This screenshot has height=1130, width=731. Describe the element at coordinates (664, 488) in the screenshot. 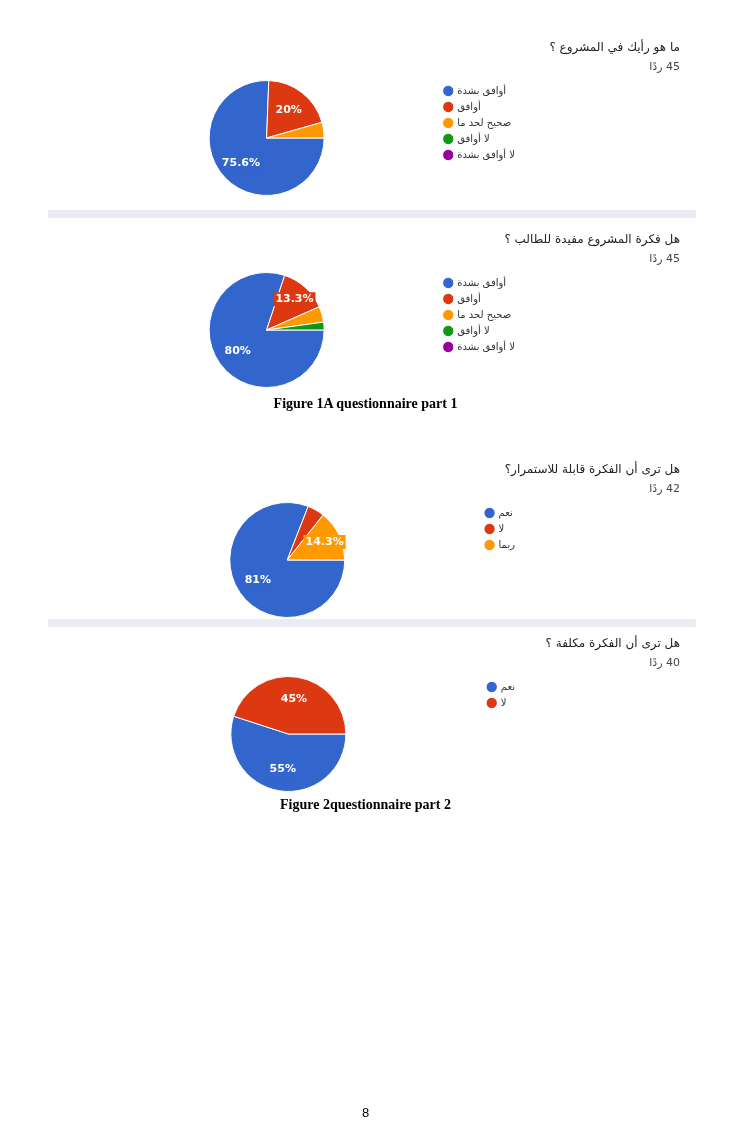

I see `text: 42 ردًا` at that location.